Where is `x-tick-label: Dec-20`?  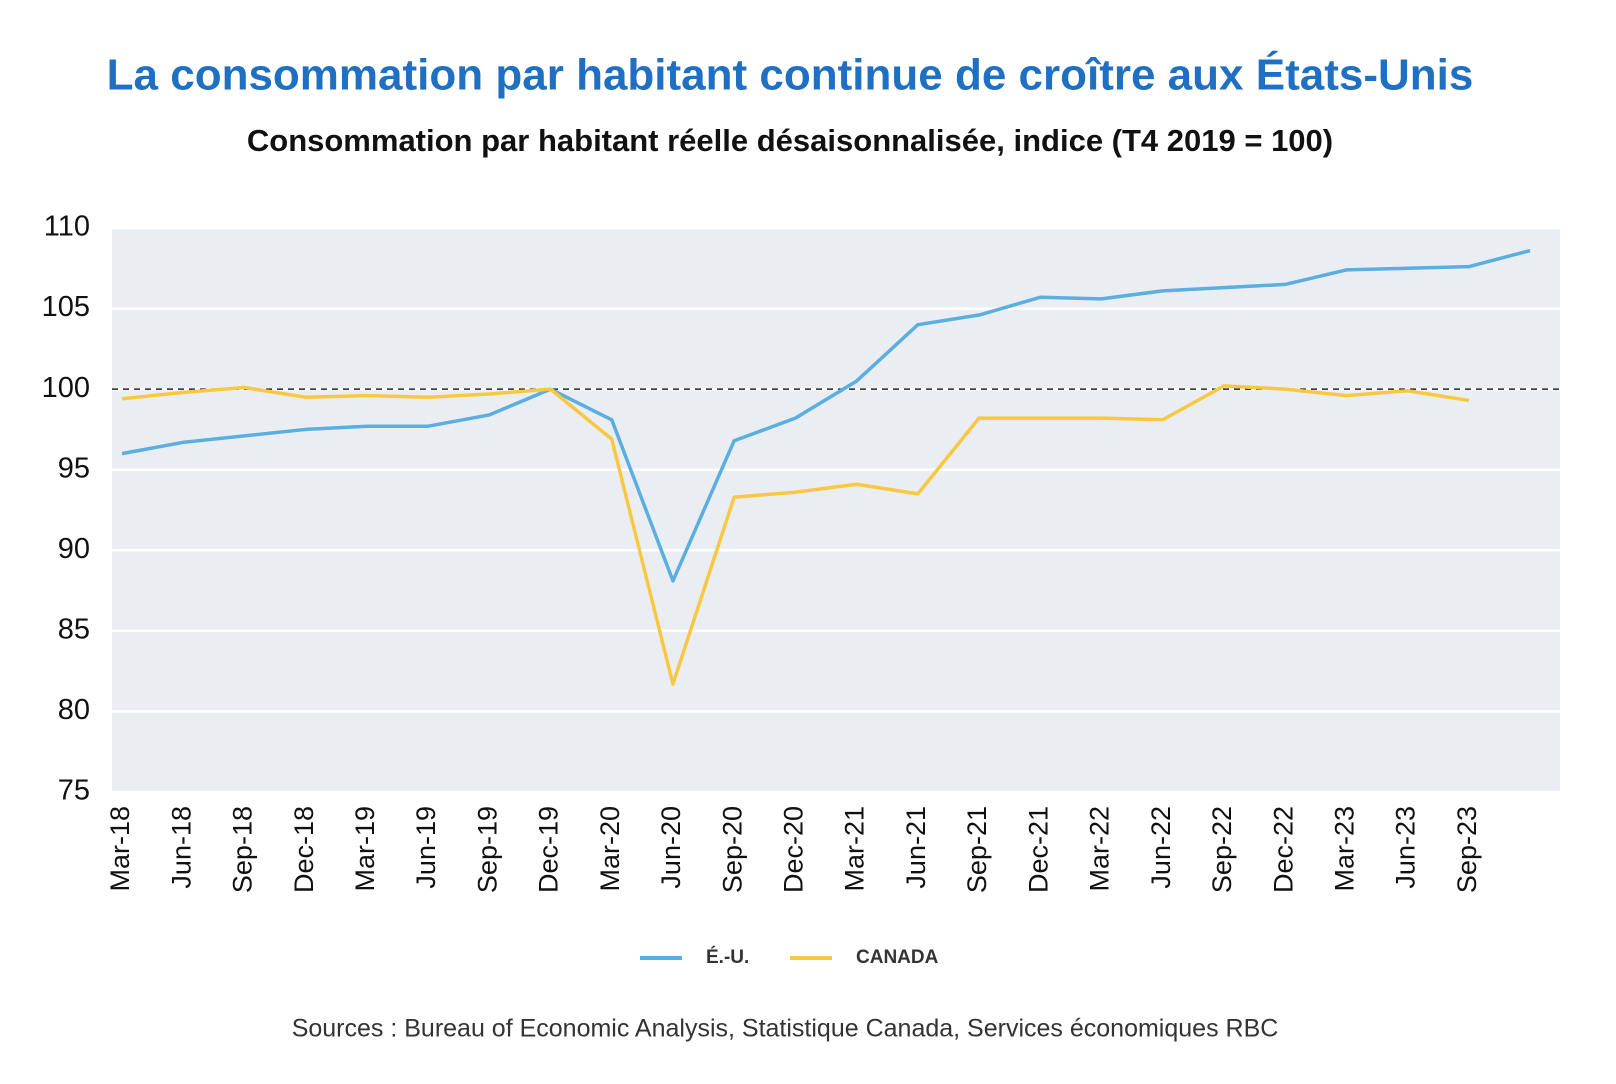
x-tick-label: Dec-20 is located at coordinates (794, 849).